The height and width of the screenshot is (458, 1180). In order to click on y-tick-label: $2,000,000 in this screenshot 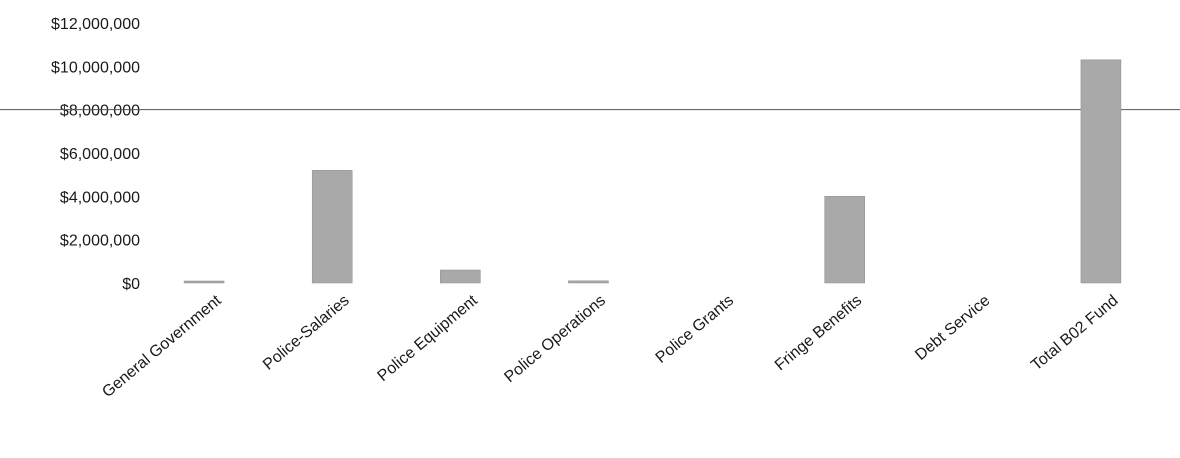, I will do `click(100, 241)`.